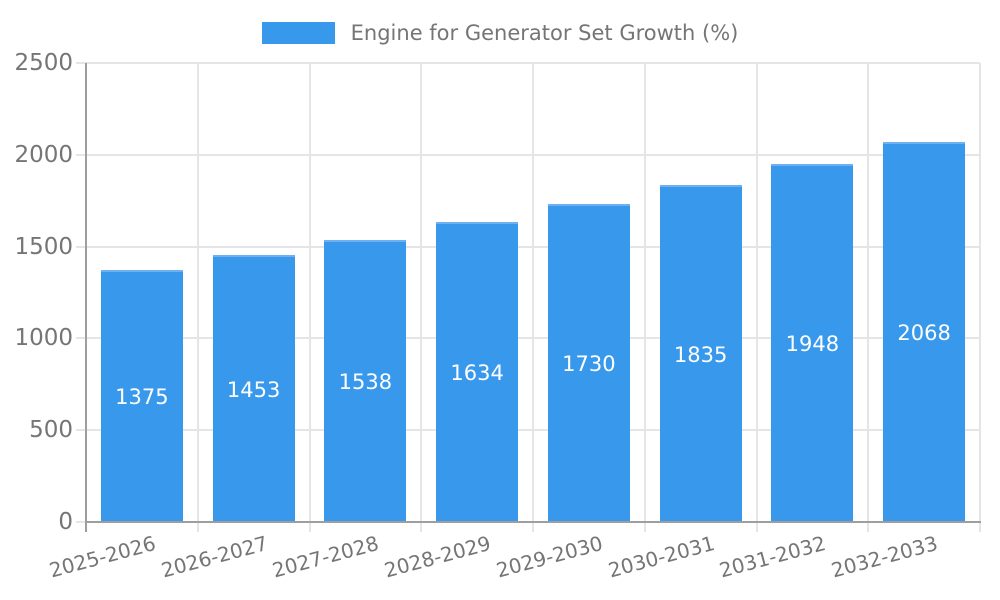 Image resolution: width=1000 pixels, height=600 pixels. I want to click on bar-value-label: 1835, so click(700, 354).